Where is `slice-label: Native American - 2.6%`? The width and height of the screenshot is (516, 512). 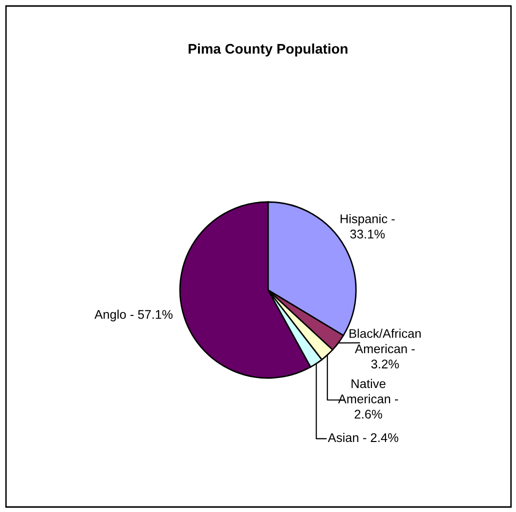 slice-label: Native American - 2.6% is located at coordinates (368, 398).